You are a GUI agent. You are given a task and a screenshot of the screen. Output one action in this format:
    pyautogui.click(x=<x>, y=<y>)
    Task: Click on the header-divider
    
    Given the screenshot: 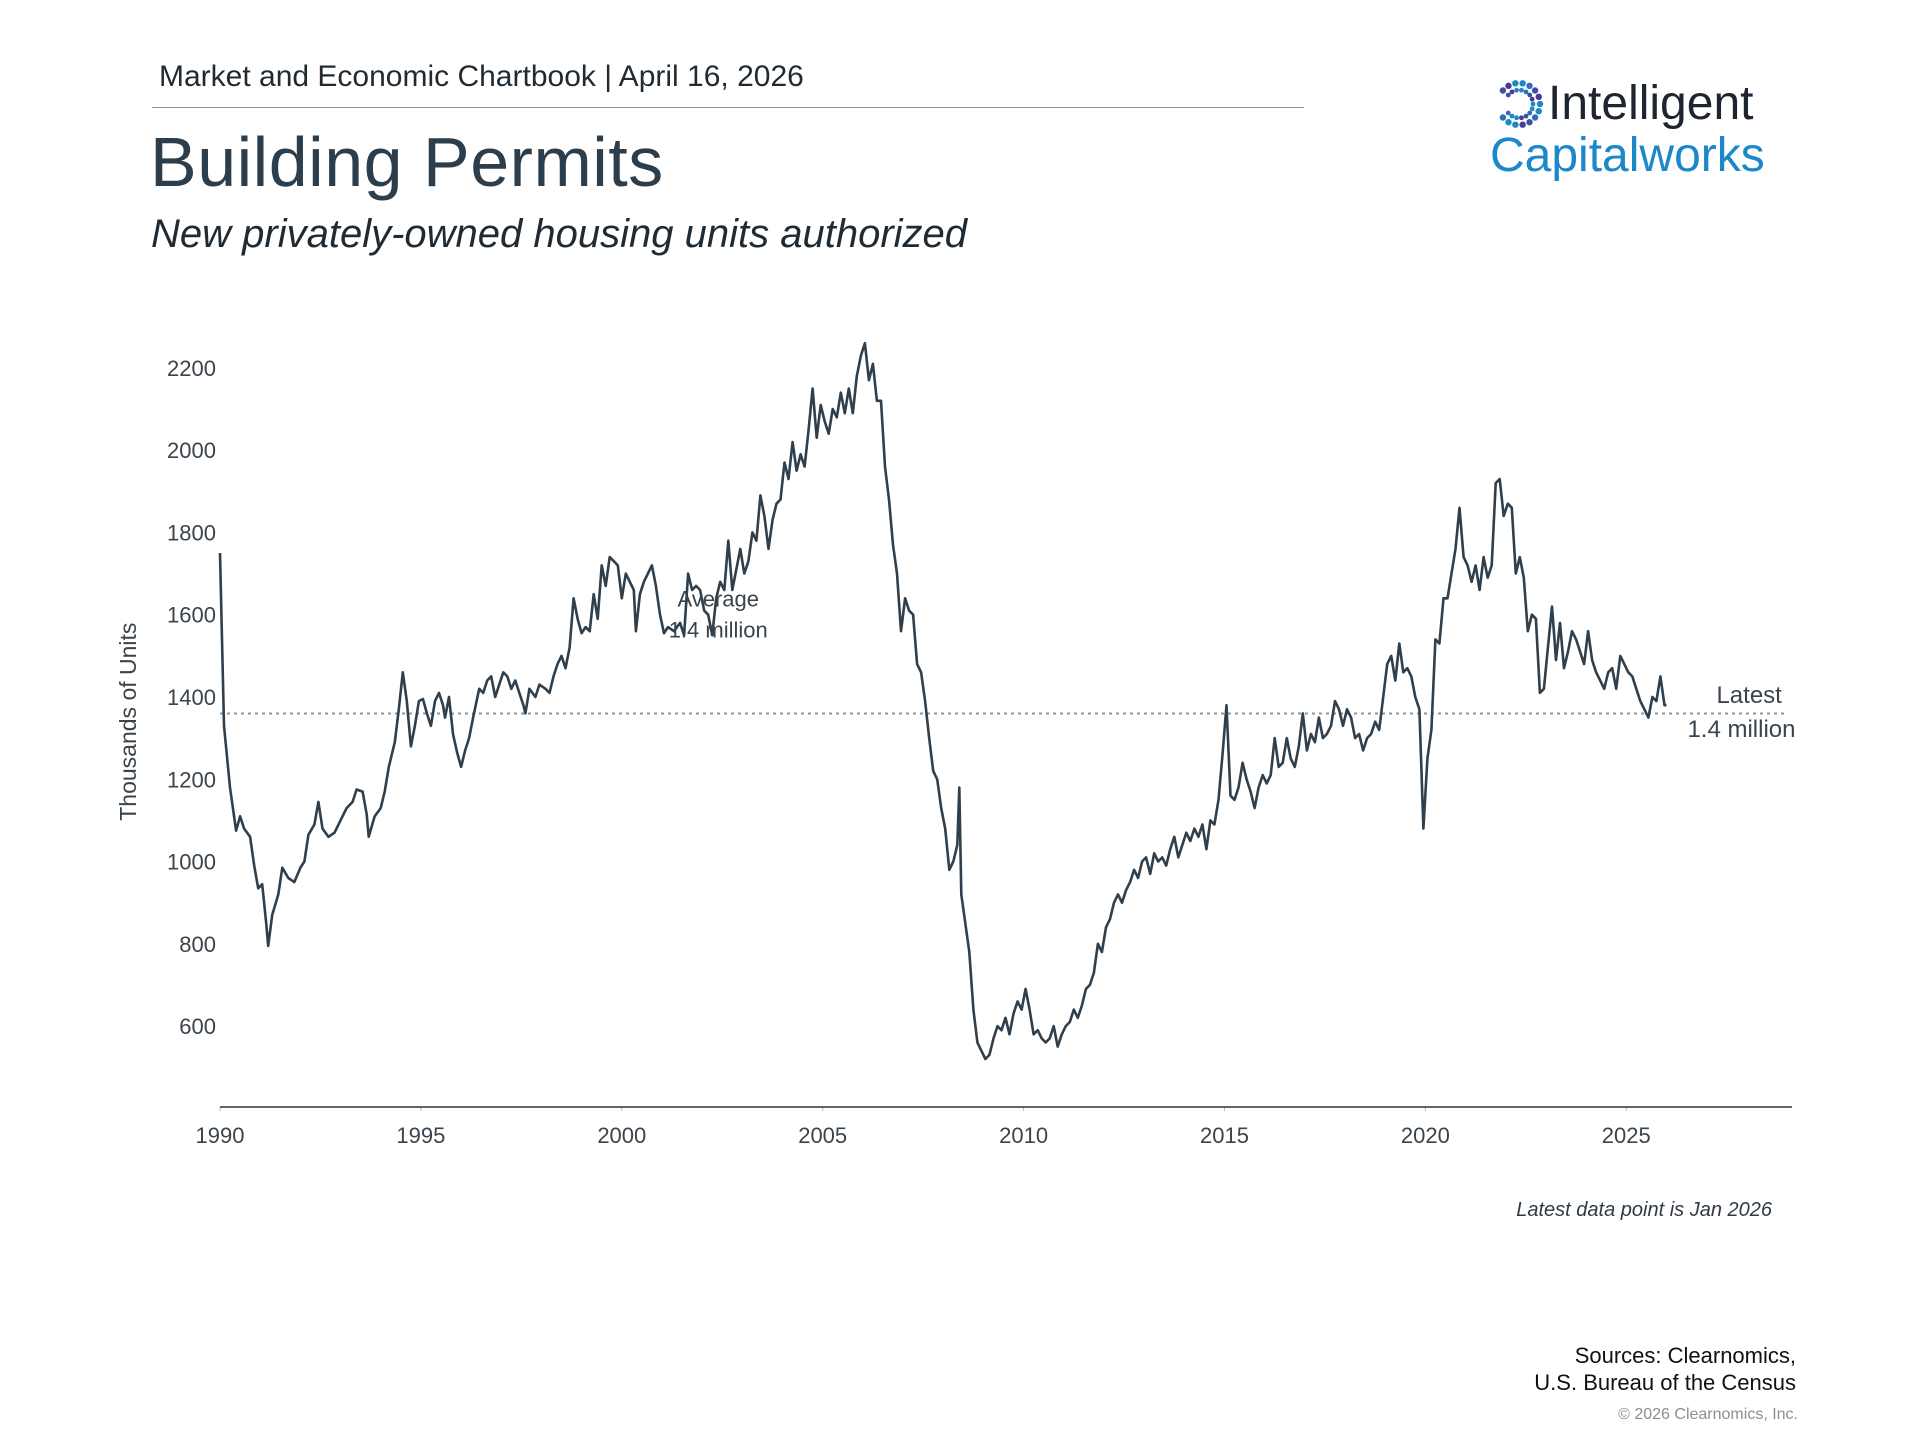 What is the action you would take?
    pyautogui.click(x=728, y=107)
    